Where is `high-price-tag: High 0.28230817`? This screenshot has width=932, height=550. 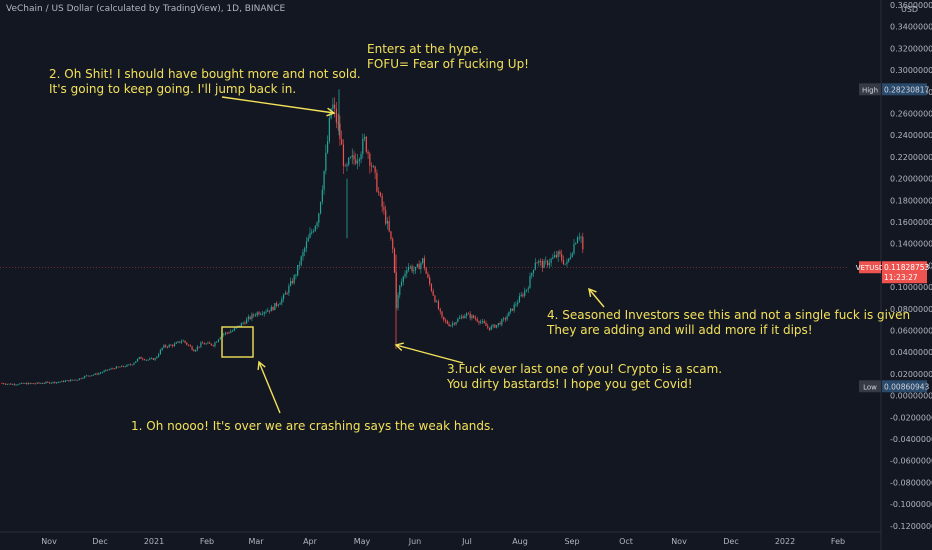
high-price-tag: High 0.28230817 is located at coordinates (894, 89).